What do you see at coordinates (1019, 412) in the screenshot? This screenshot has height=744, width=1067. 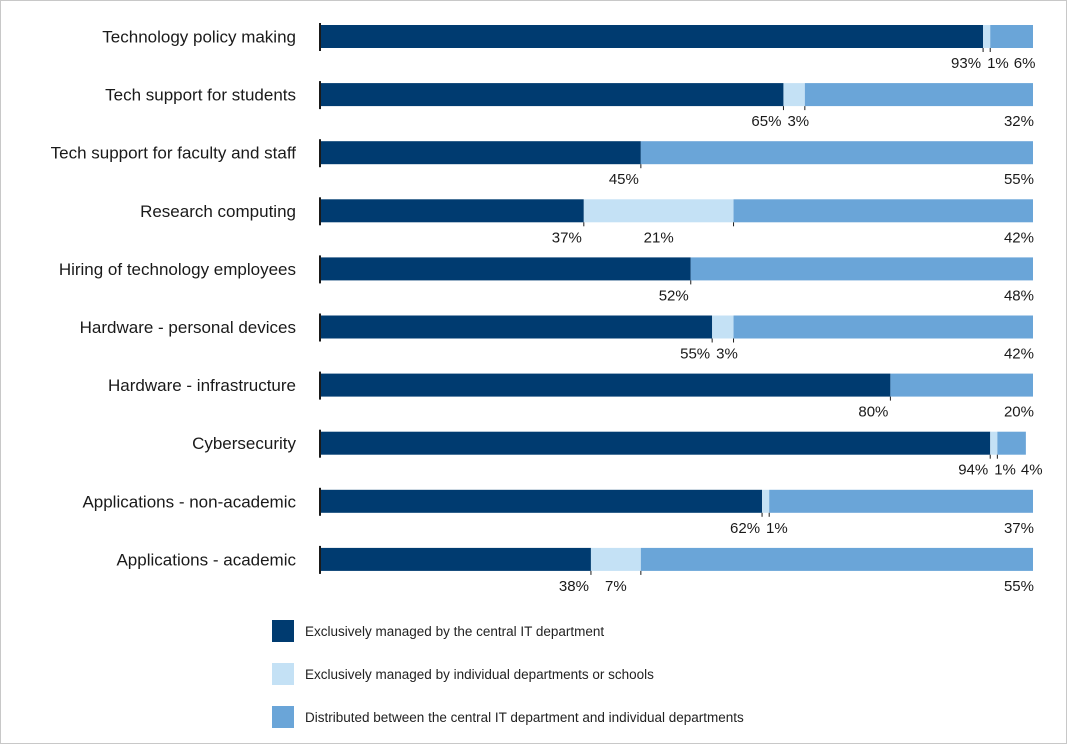 I see `value-label: 20%` at bounding box center [1019, 412].